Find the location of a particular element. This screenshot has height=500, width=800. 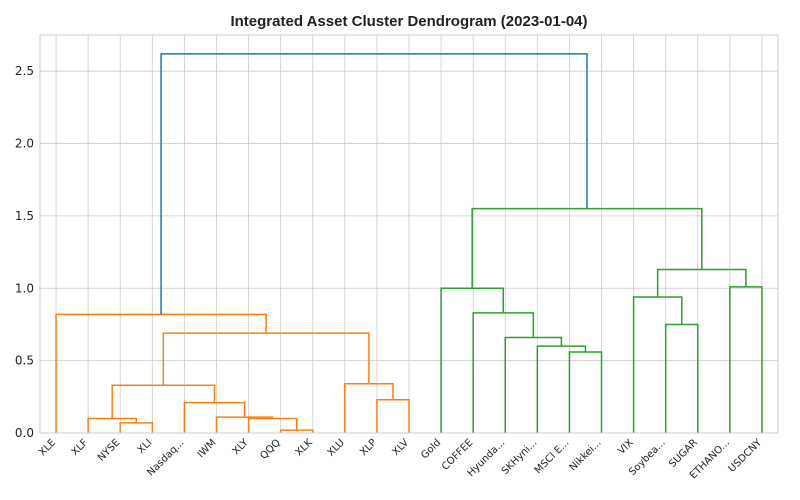

y-tick-label: 2.5 is located at coordinates (24, 71).